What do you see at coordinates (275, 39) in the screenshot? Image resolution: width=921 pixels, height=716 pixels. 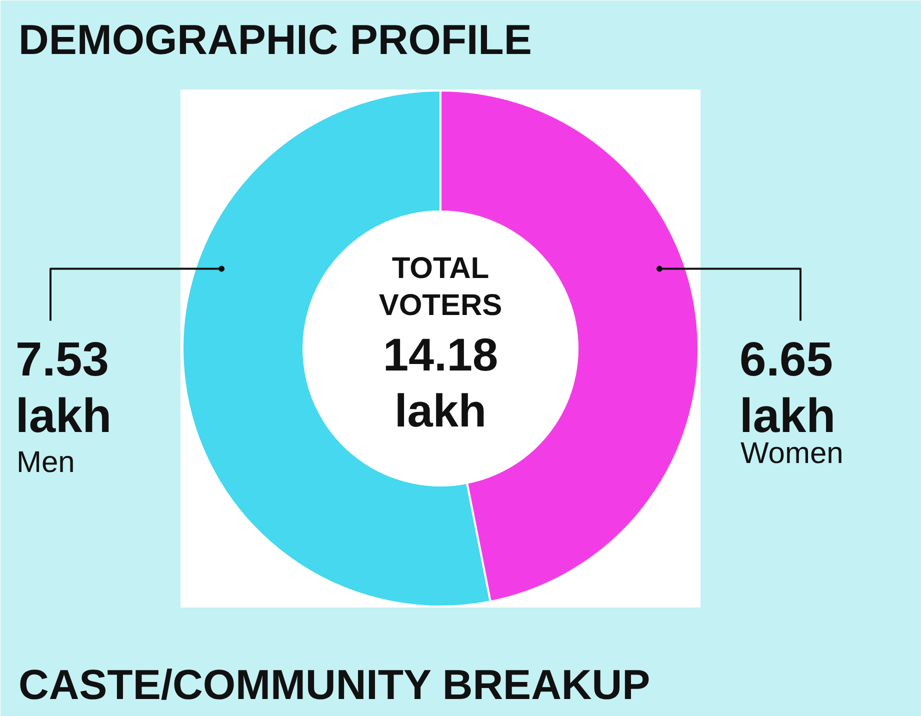 I see `chart-title: DEMOGRAPHIC PROFILE` at bounding box center [275, 39].